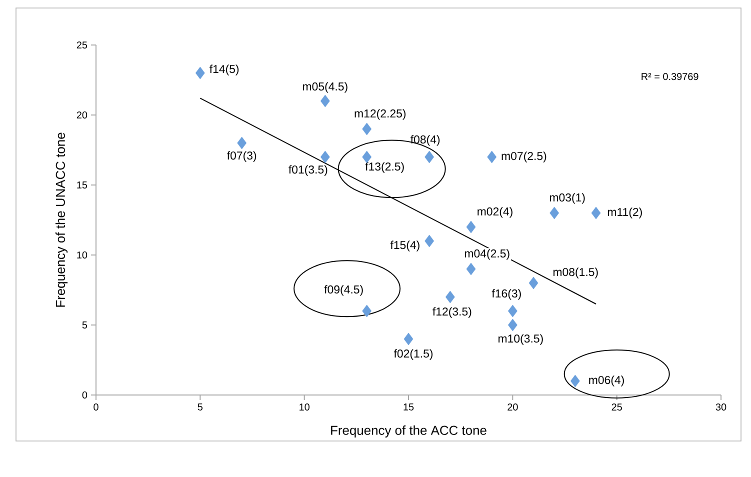 This screenshot has height=477, width=751. Describe the element at coordinates (82, 115) in the screenshot. I see `y-tick-label: 20` at that location.